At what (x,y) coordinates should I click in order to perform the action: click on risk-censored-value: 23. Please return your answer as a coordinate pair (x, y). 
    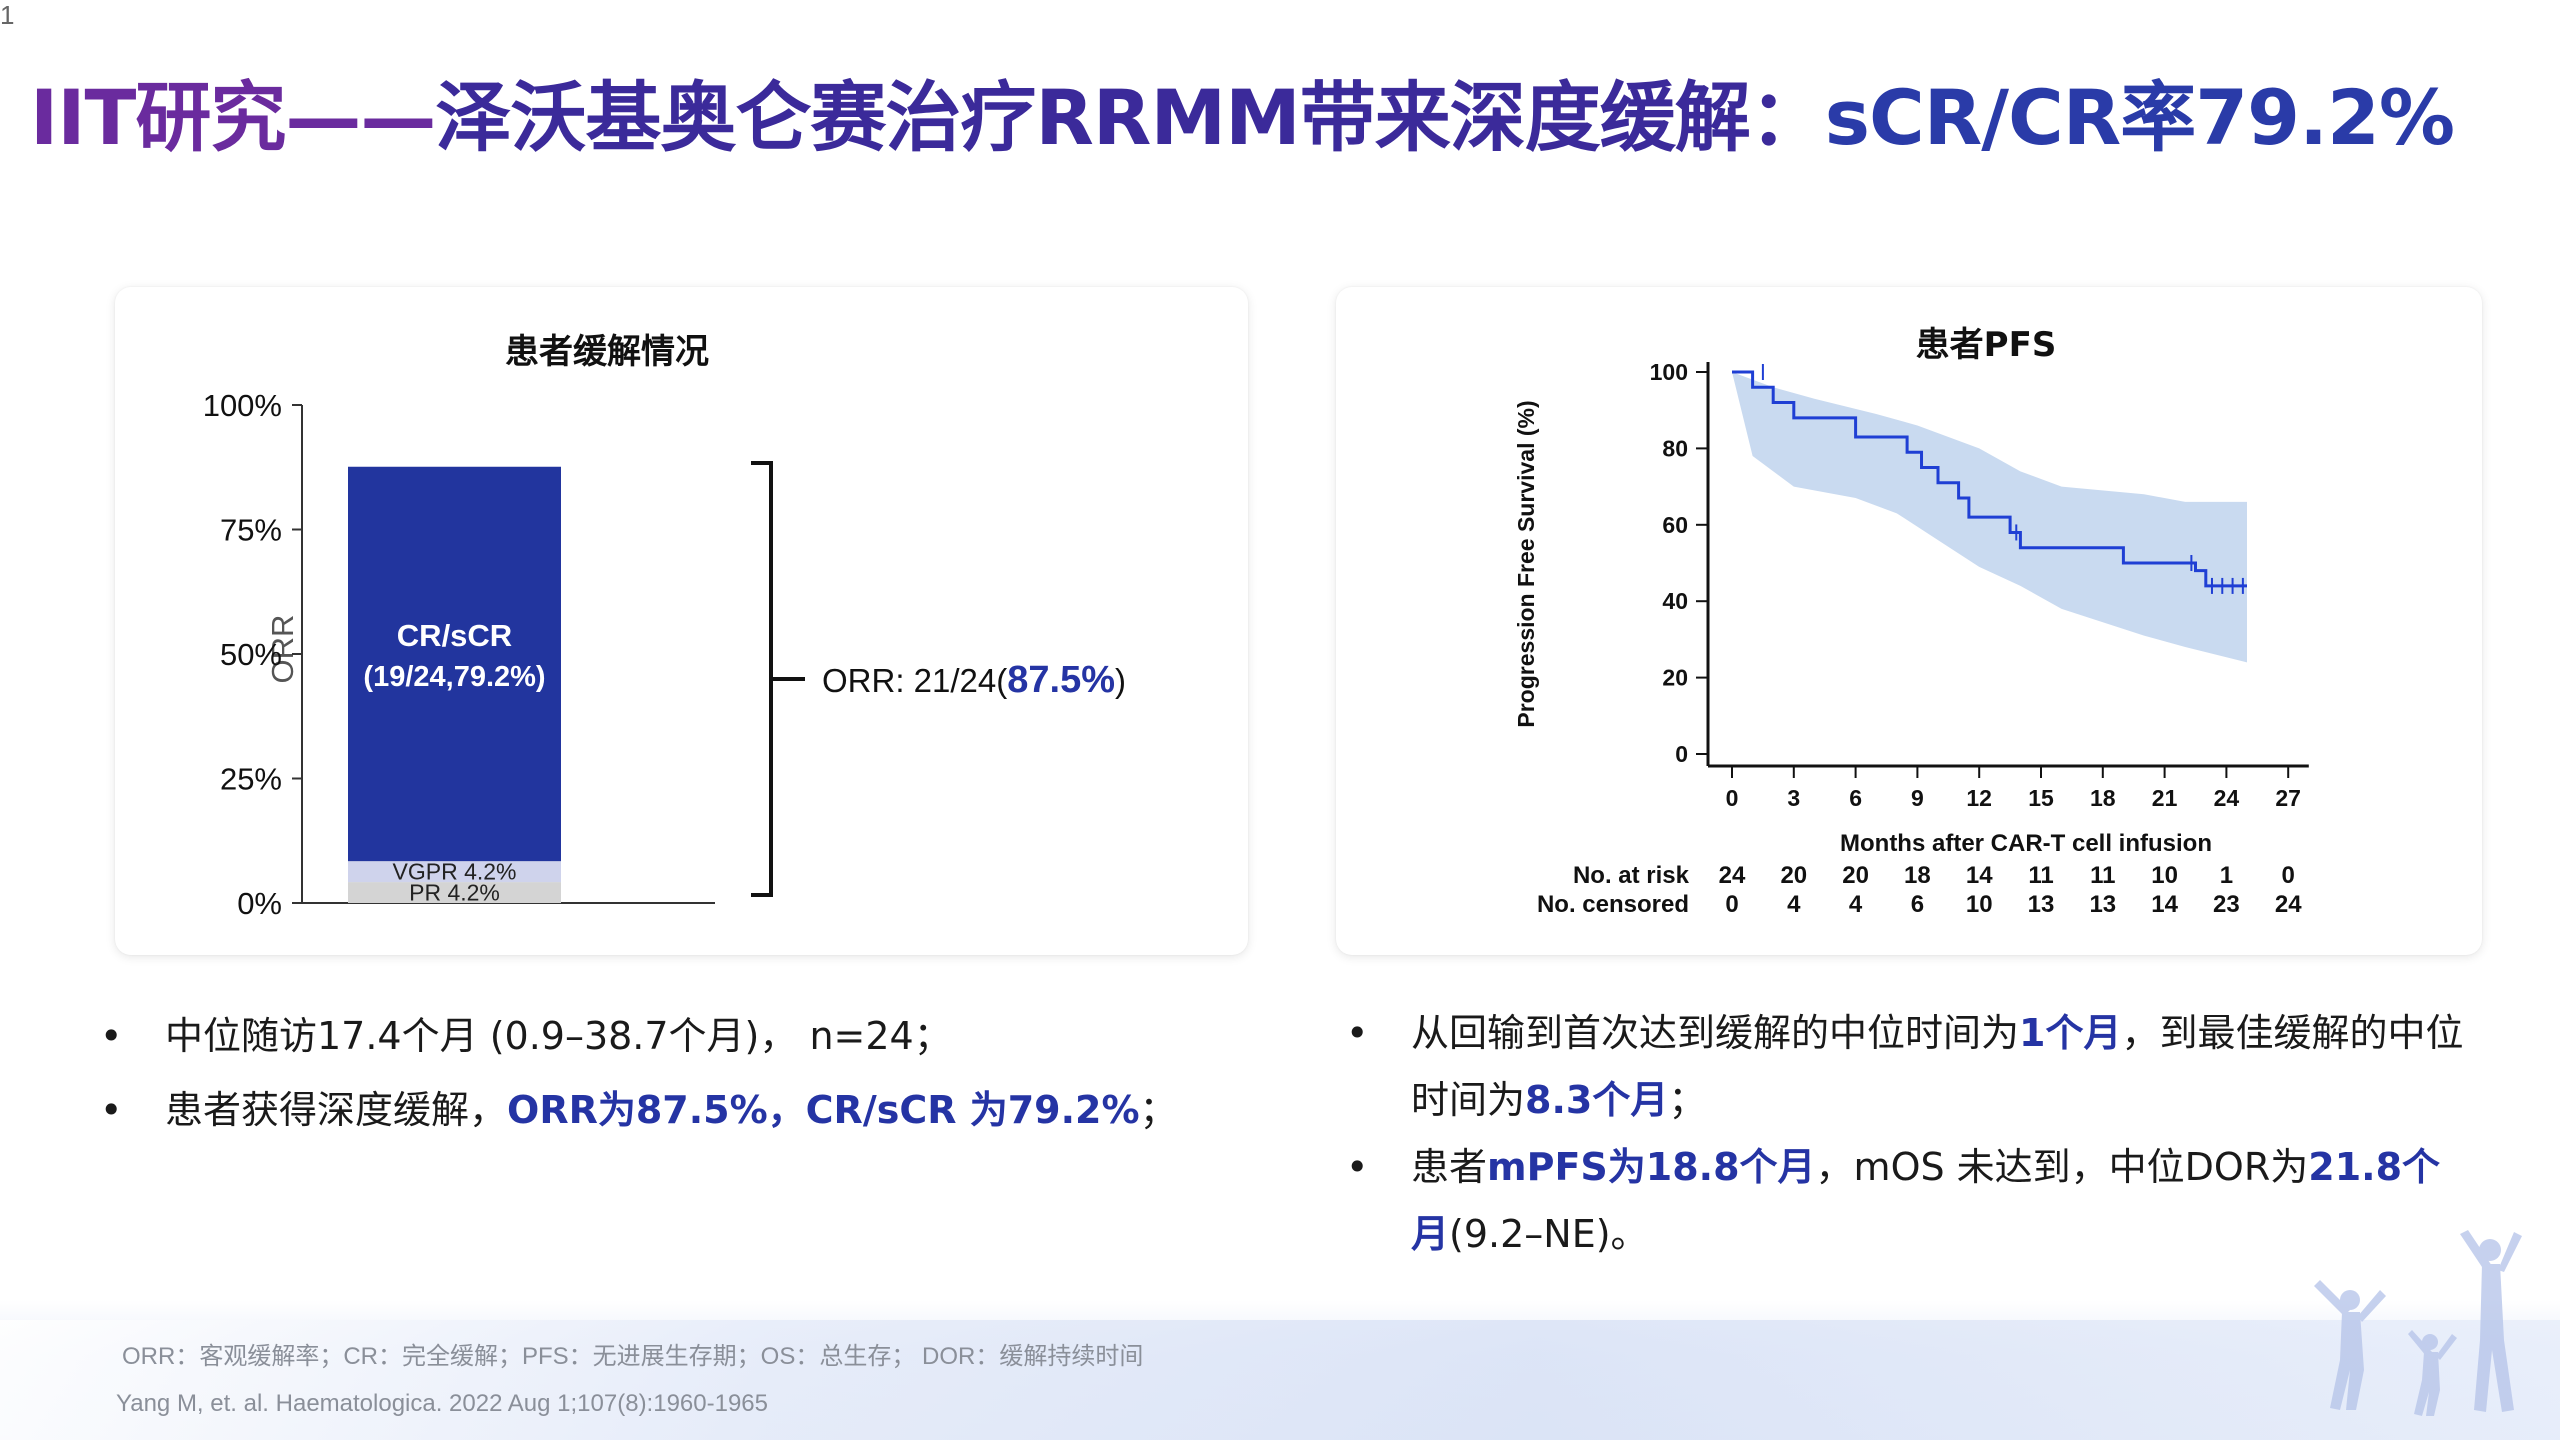
    Looking at the image, I should click on (2226, 904).